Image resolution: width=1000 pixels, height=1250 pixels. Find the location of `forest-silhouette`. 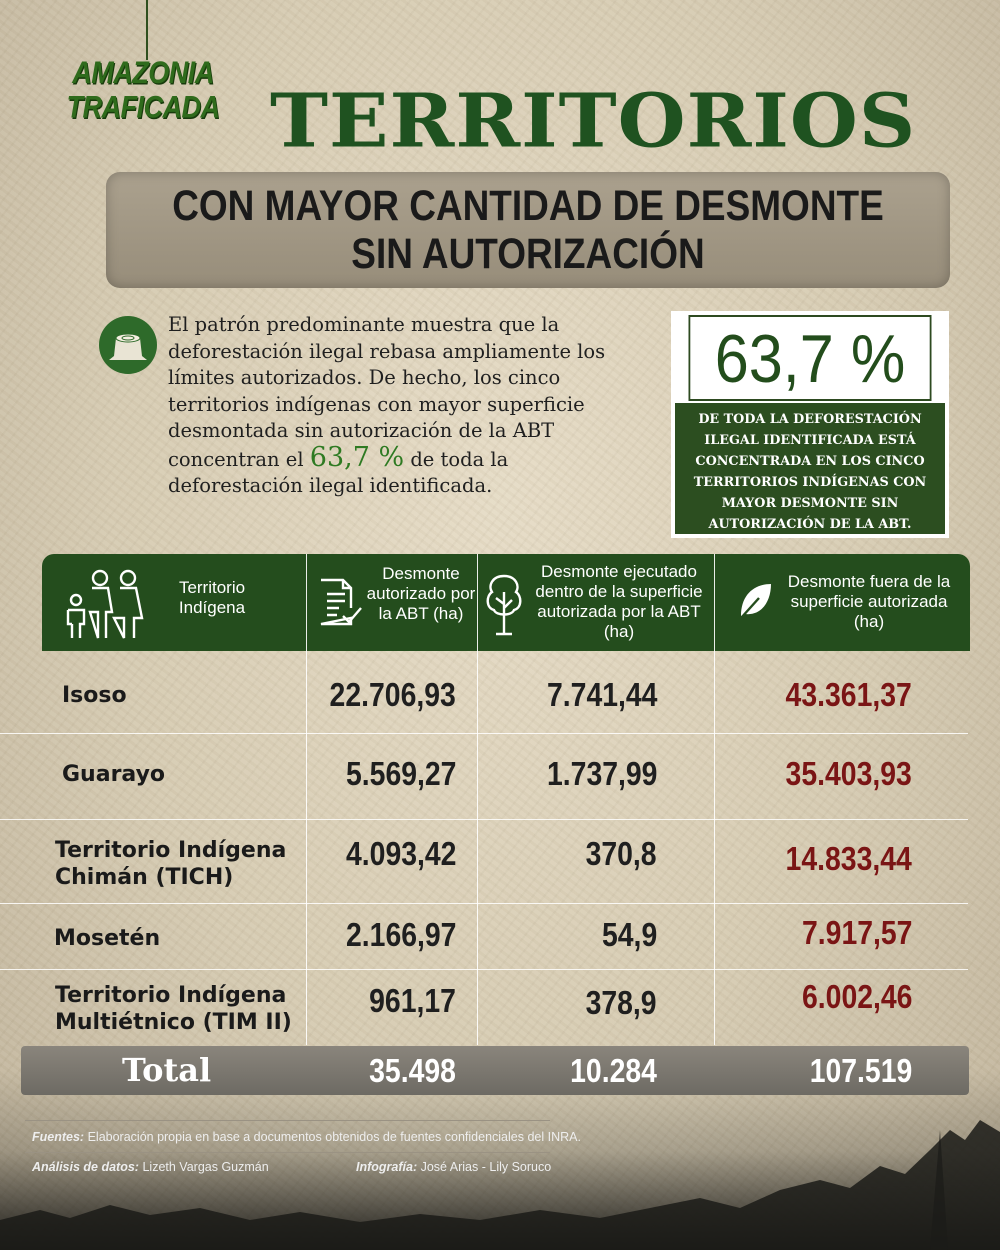

forest-silhouette is located at coordinates (500, 1160).